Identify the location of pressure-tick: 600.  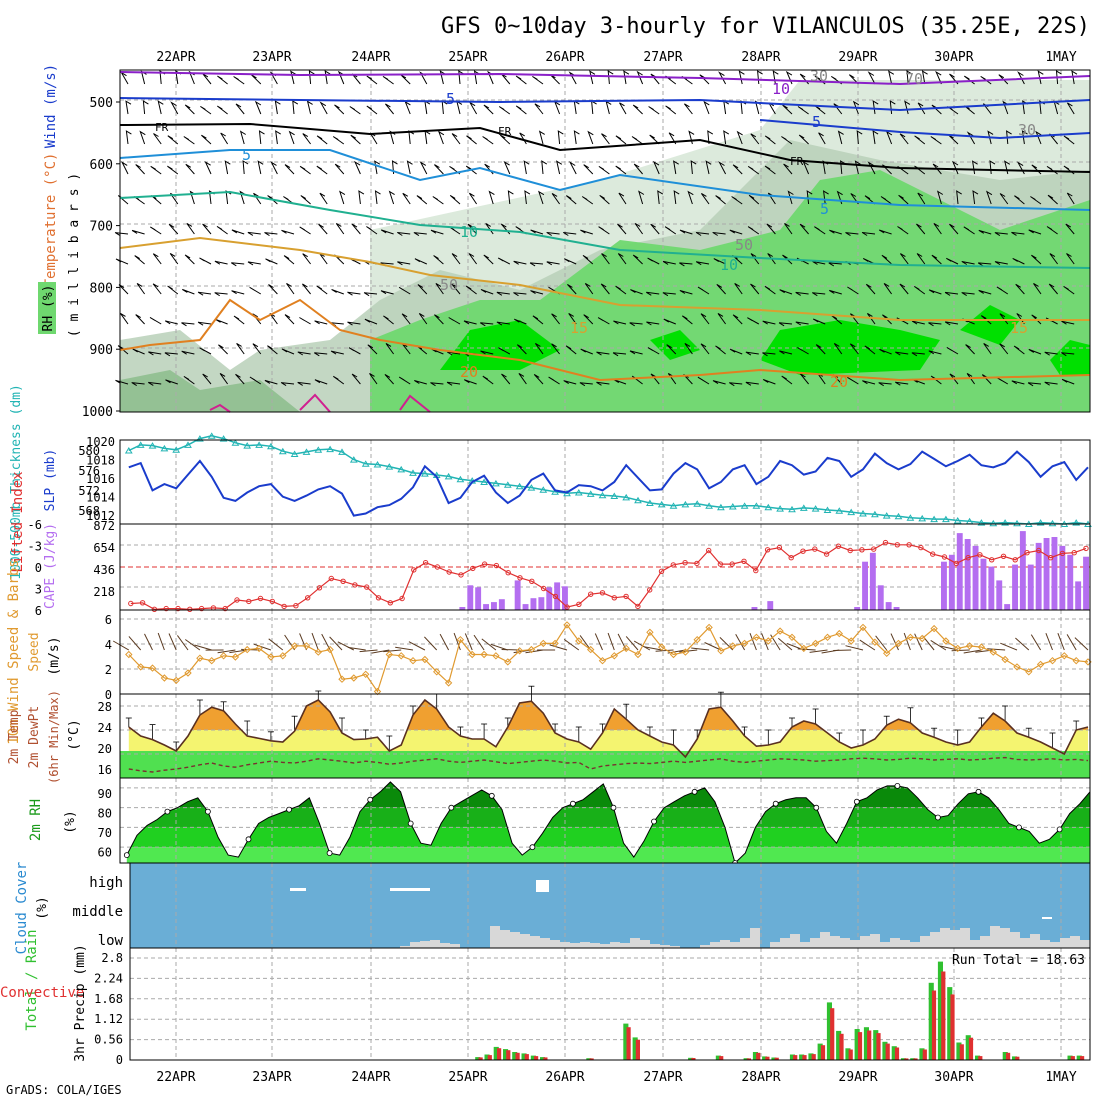
(101, 165).